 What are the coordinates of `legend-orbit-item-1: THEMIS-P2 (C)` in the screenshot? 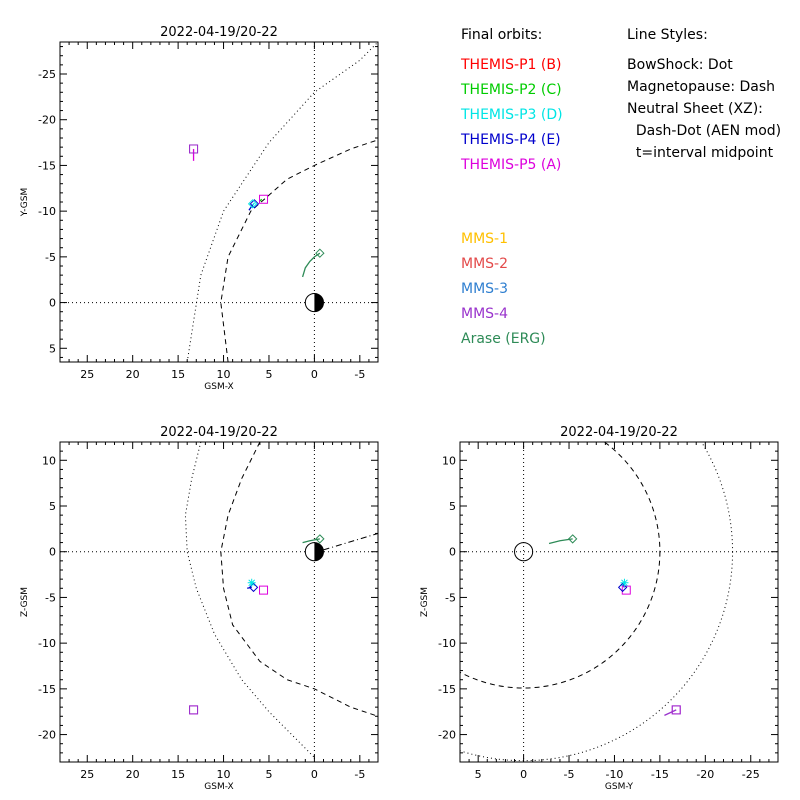 It's located at (511, 90).